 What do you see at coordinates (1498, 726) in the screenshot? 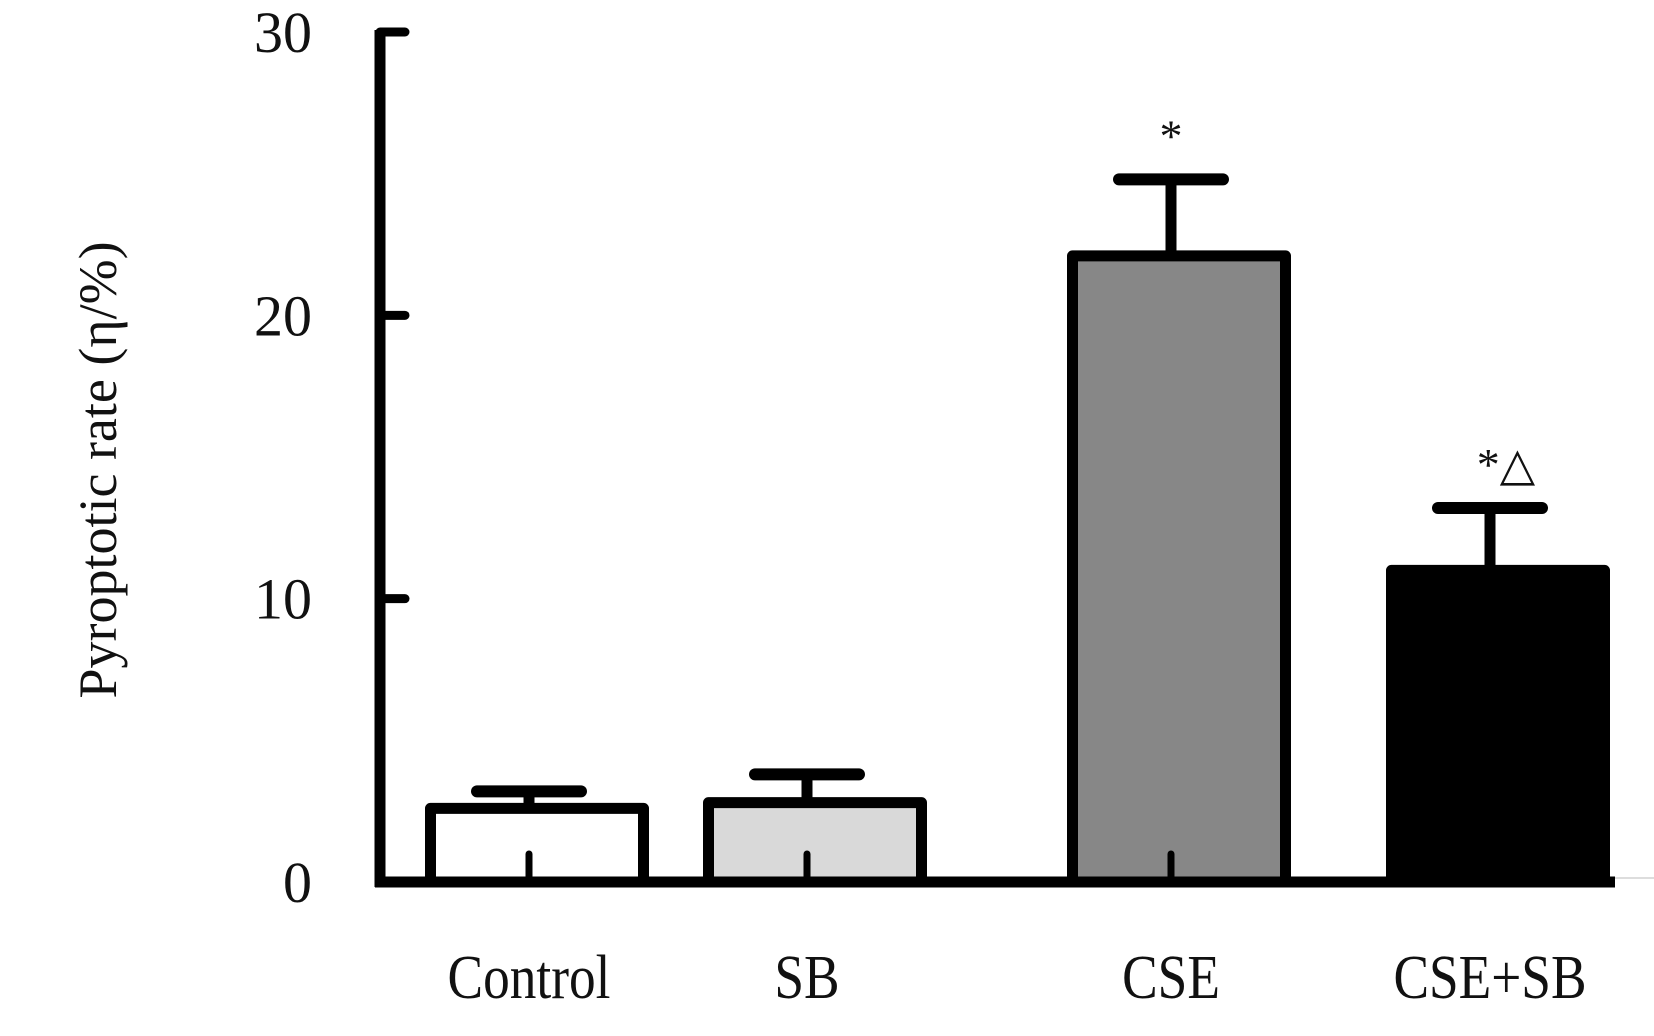
I see `bar-cse-sb` at bounding box center [1498, 726].